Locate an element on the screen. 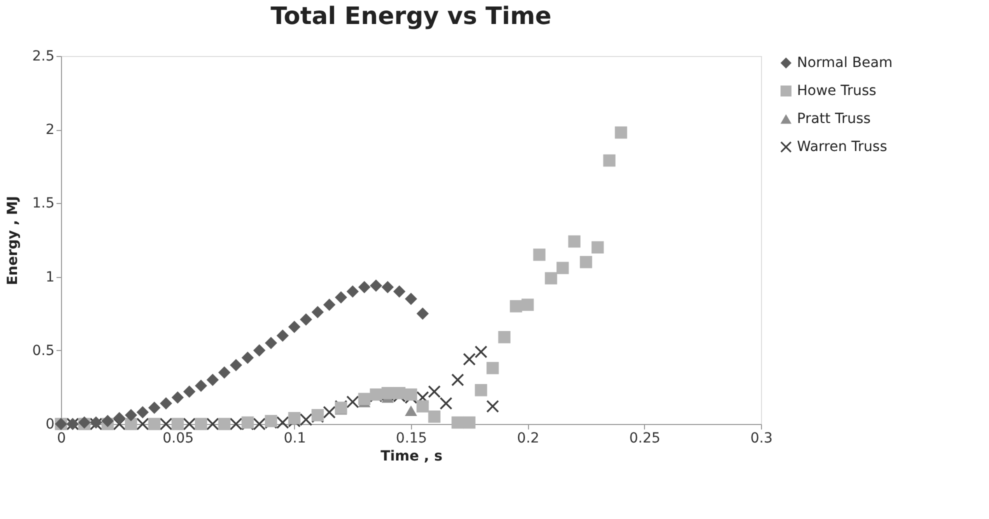 The image size is (989, 519). chart-title: Total Energy vs Time is located at coordinates (411, 16).